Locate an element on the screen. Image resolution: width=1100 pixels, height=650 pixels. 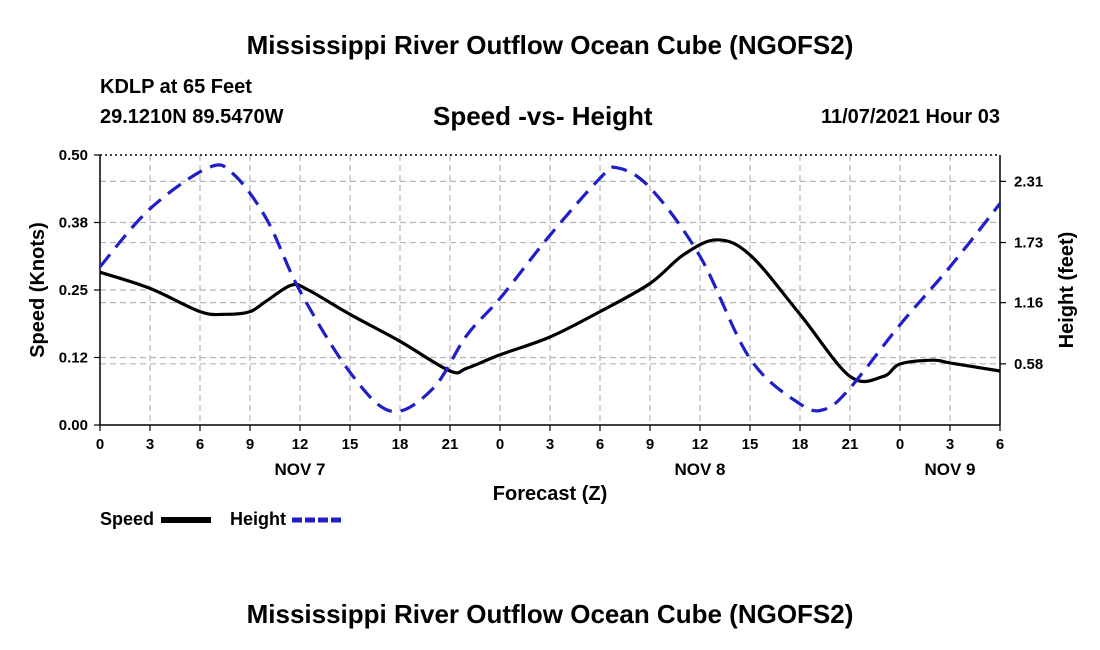
coordinates-label: 29.1210N 89.5470W is located at coordinates (192, 117).